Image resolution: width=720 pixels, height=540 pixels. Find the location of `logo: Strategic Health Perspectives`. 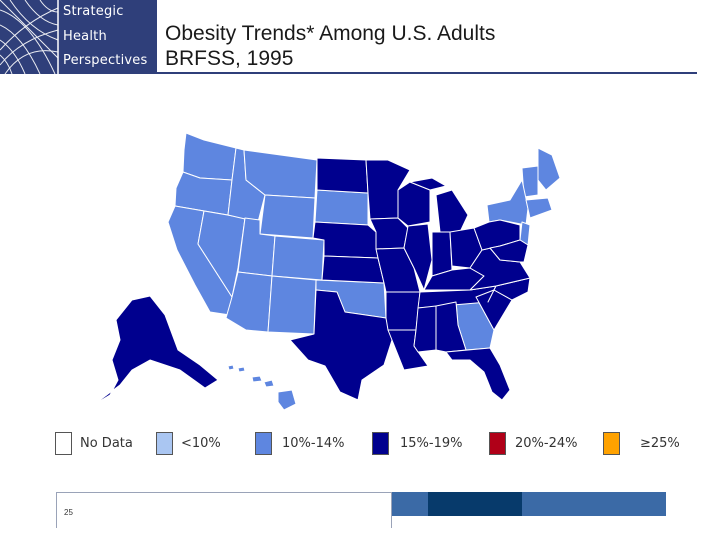

logo: Strategic Health Perspectives is located at coordinates (78, 37).